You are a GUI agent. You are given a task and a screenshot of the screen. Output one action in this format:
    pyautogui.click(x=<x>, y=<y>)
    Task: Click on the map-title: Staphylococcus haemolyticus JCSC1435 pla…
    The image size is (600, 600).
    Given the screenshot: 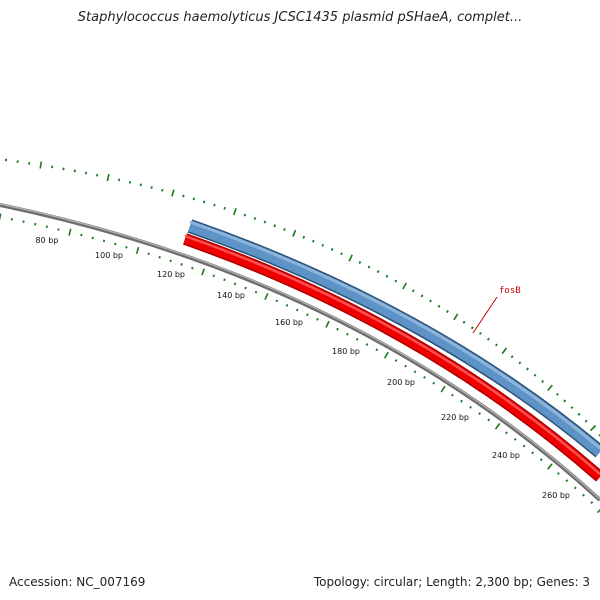 What is the action you would take?
    pyautogui.click(x=300, y=17)
    